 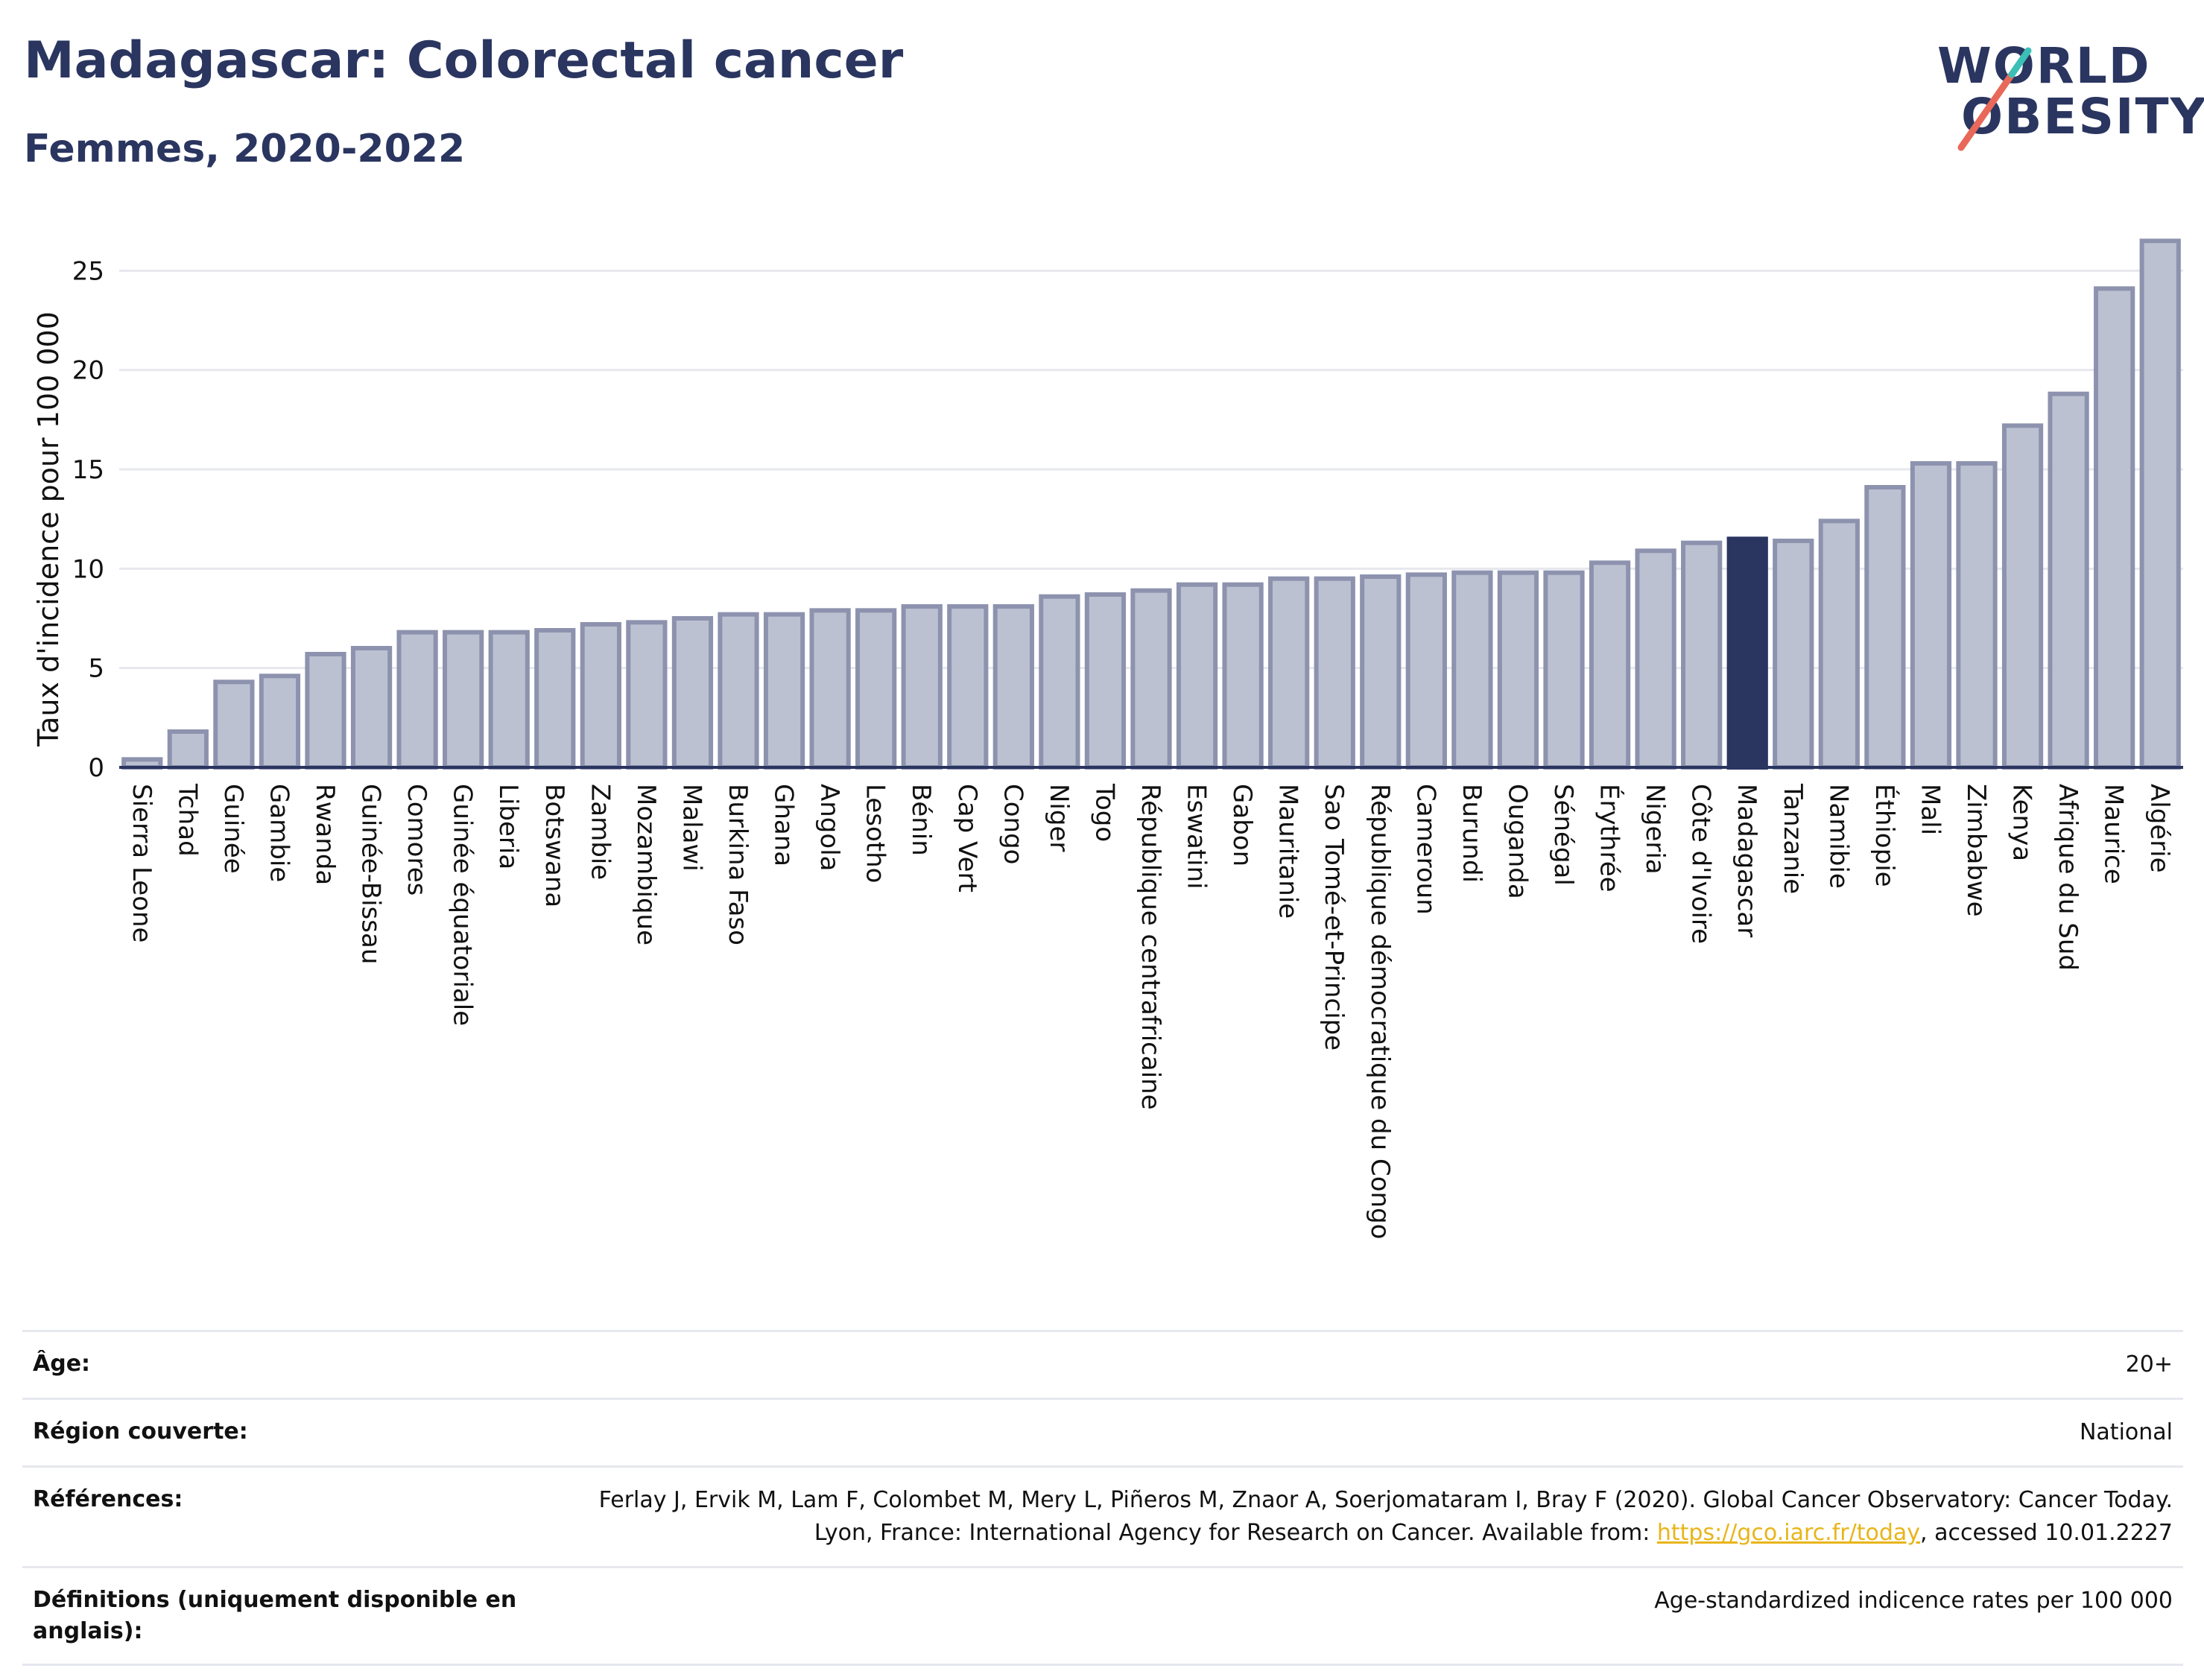 What do you see at coordinates (187, 820) in the screenshot?
I see `x-tick-label: Tchad` at bounding box center [187, 820].